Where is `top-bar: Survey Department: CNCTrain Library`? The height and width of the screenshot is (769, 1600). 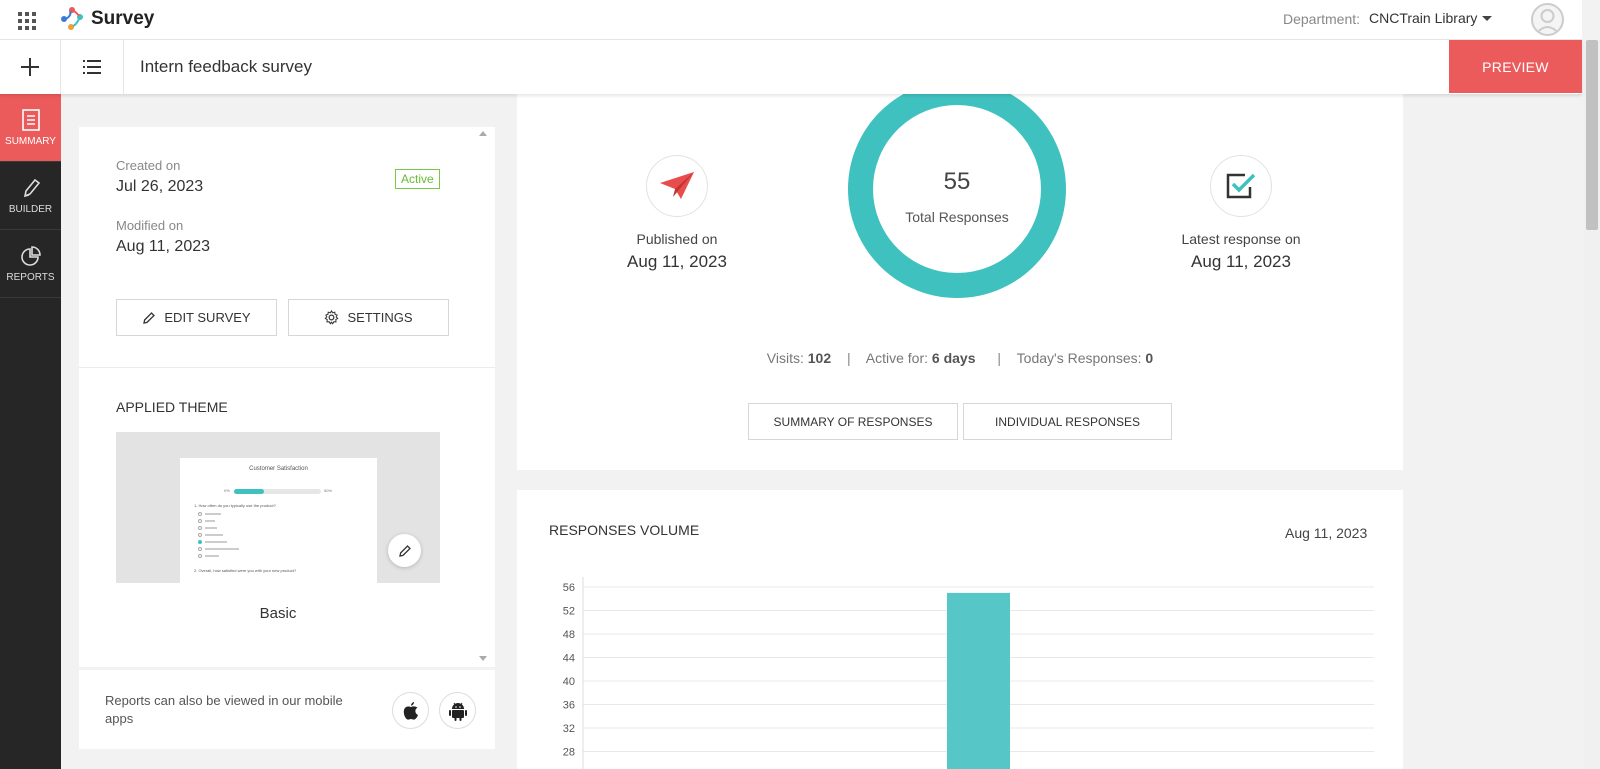 top-bar: Survey Department: CNCTrain Library is located at coordinates (791, 20).